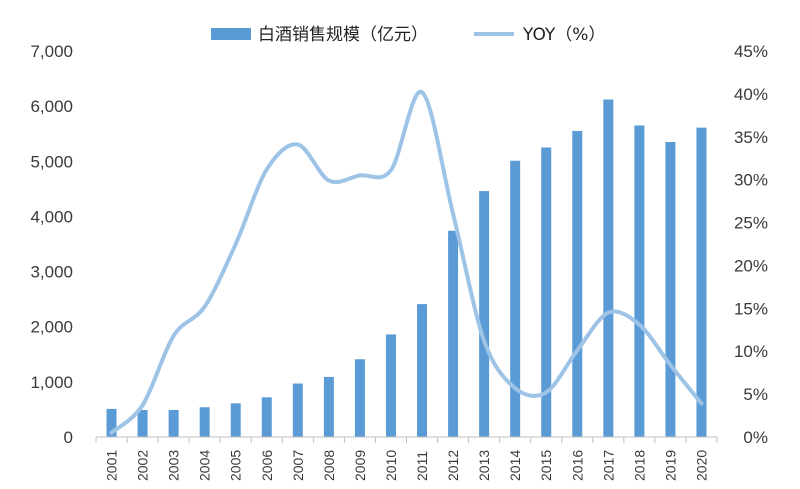  Describe the element at coordinates (329, 465) in the screenshot. I see `x-tick-label: 2008` at that location.